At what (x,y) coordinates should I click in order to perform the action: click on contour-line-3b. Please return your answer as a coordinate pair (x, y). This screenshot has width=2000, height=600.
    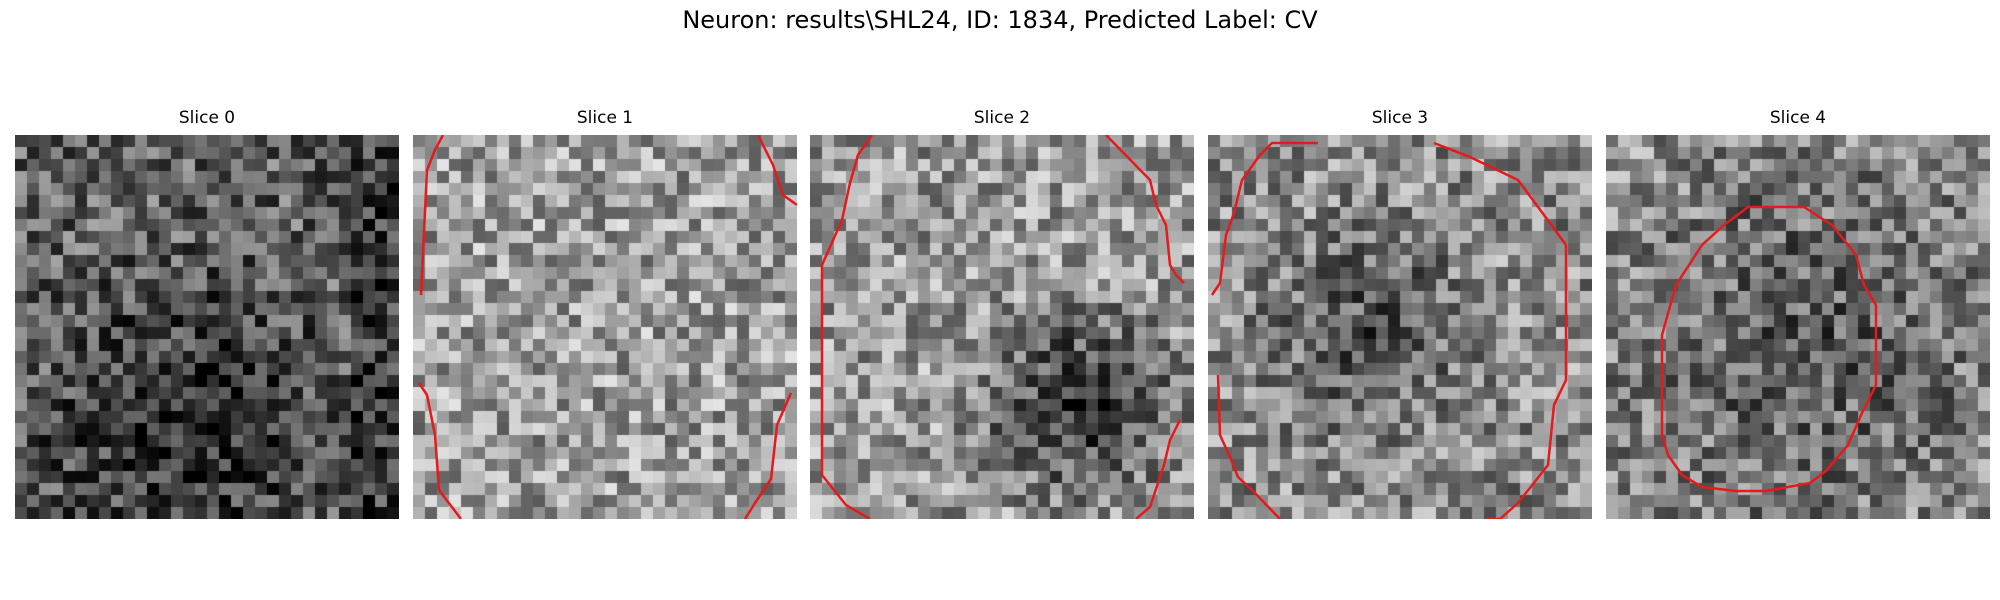
    Looking at the image, I should click on (1500, 330).